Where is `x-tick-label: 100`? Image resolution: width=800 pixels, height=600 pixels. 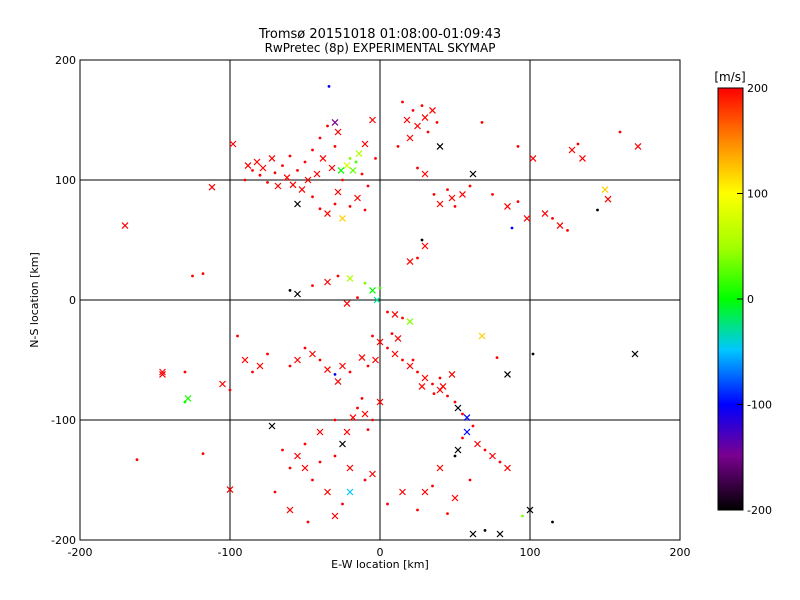
x-tick-label: 100 is located at coordinates (530, 552).